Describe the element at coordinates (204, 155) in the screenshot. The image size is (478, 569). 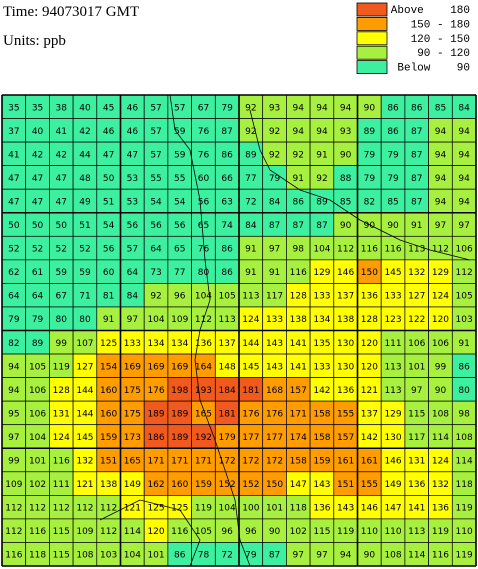
I see `cell-value: 76` at that location.